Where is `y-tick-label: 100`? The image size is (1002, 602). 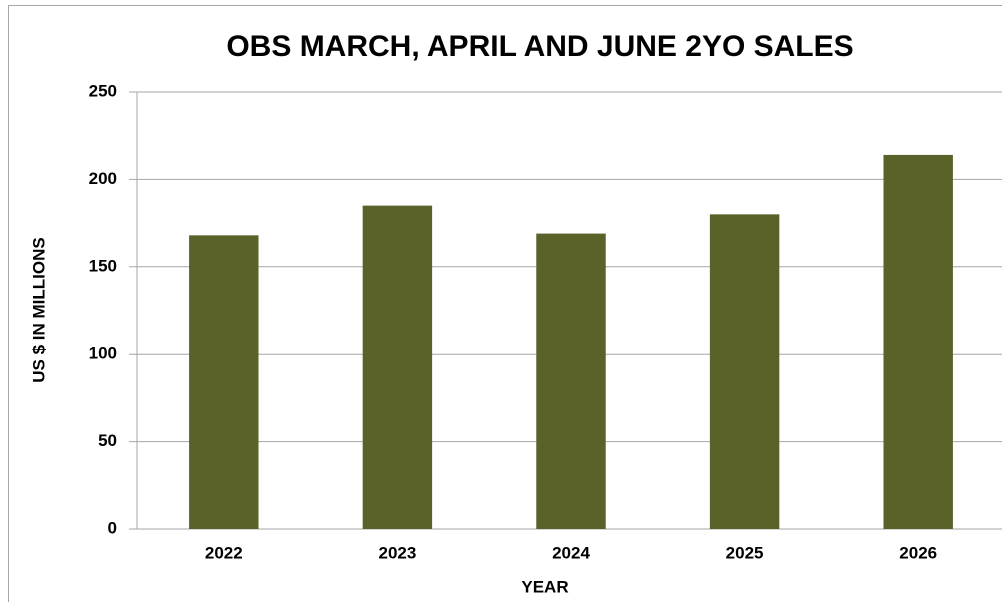 y-tick-label: 100 is located at coordinates (103, 353).